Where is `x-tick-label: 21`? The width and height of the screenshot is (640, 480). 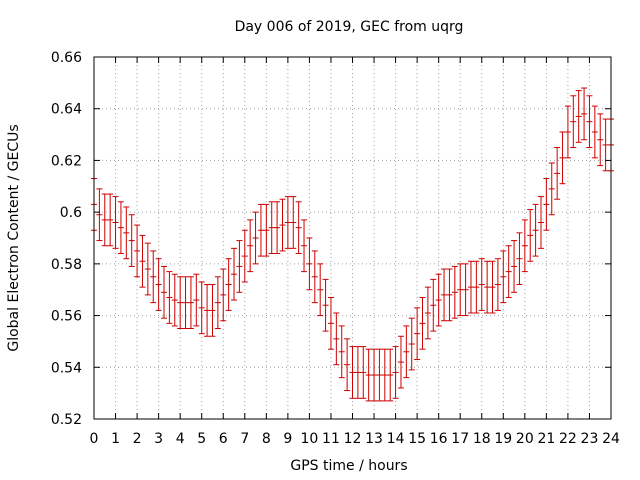
x-tick-label: 21 is located at coordinates (546, 439).